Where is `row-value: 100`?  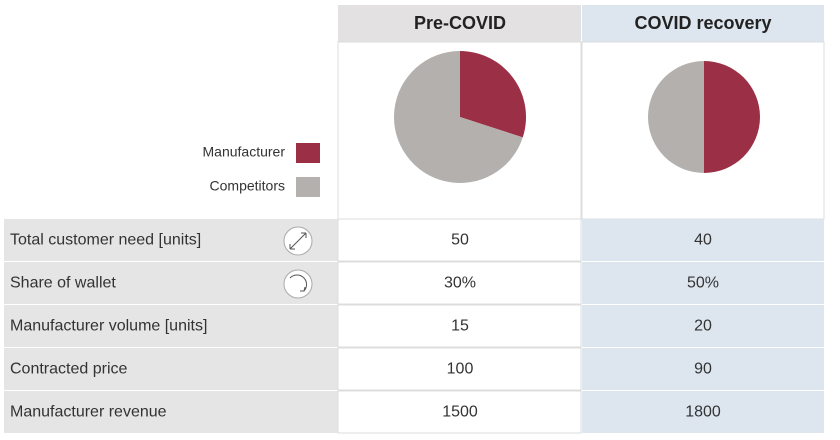
row-value: 100 is located at coordinates (460, 369).